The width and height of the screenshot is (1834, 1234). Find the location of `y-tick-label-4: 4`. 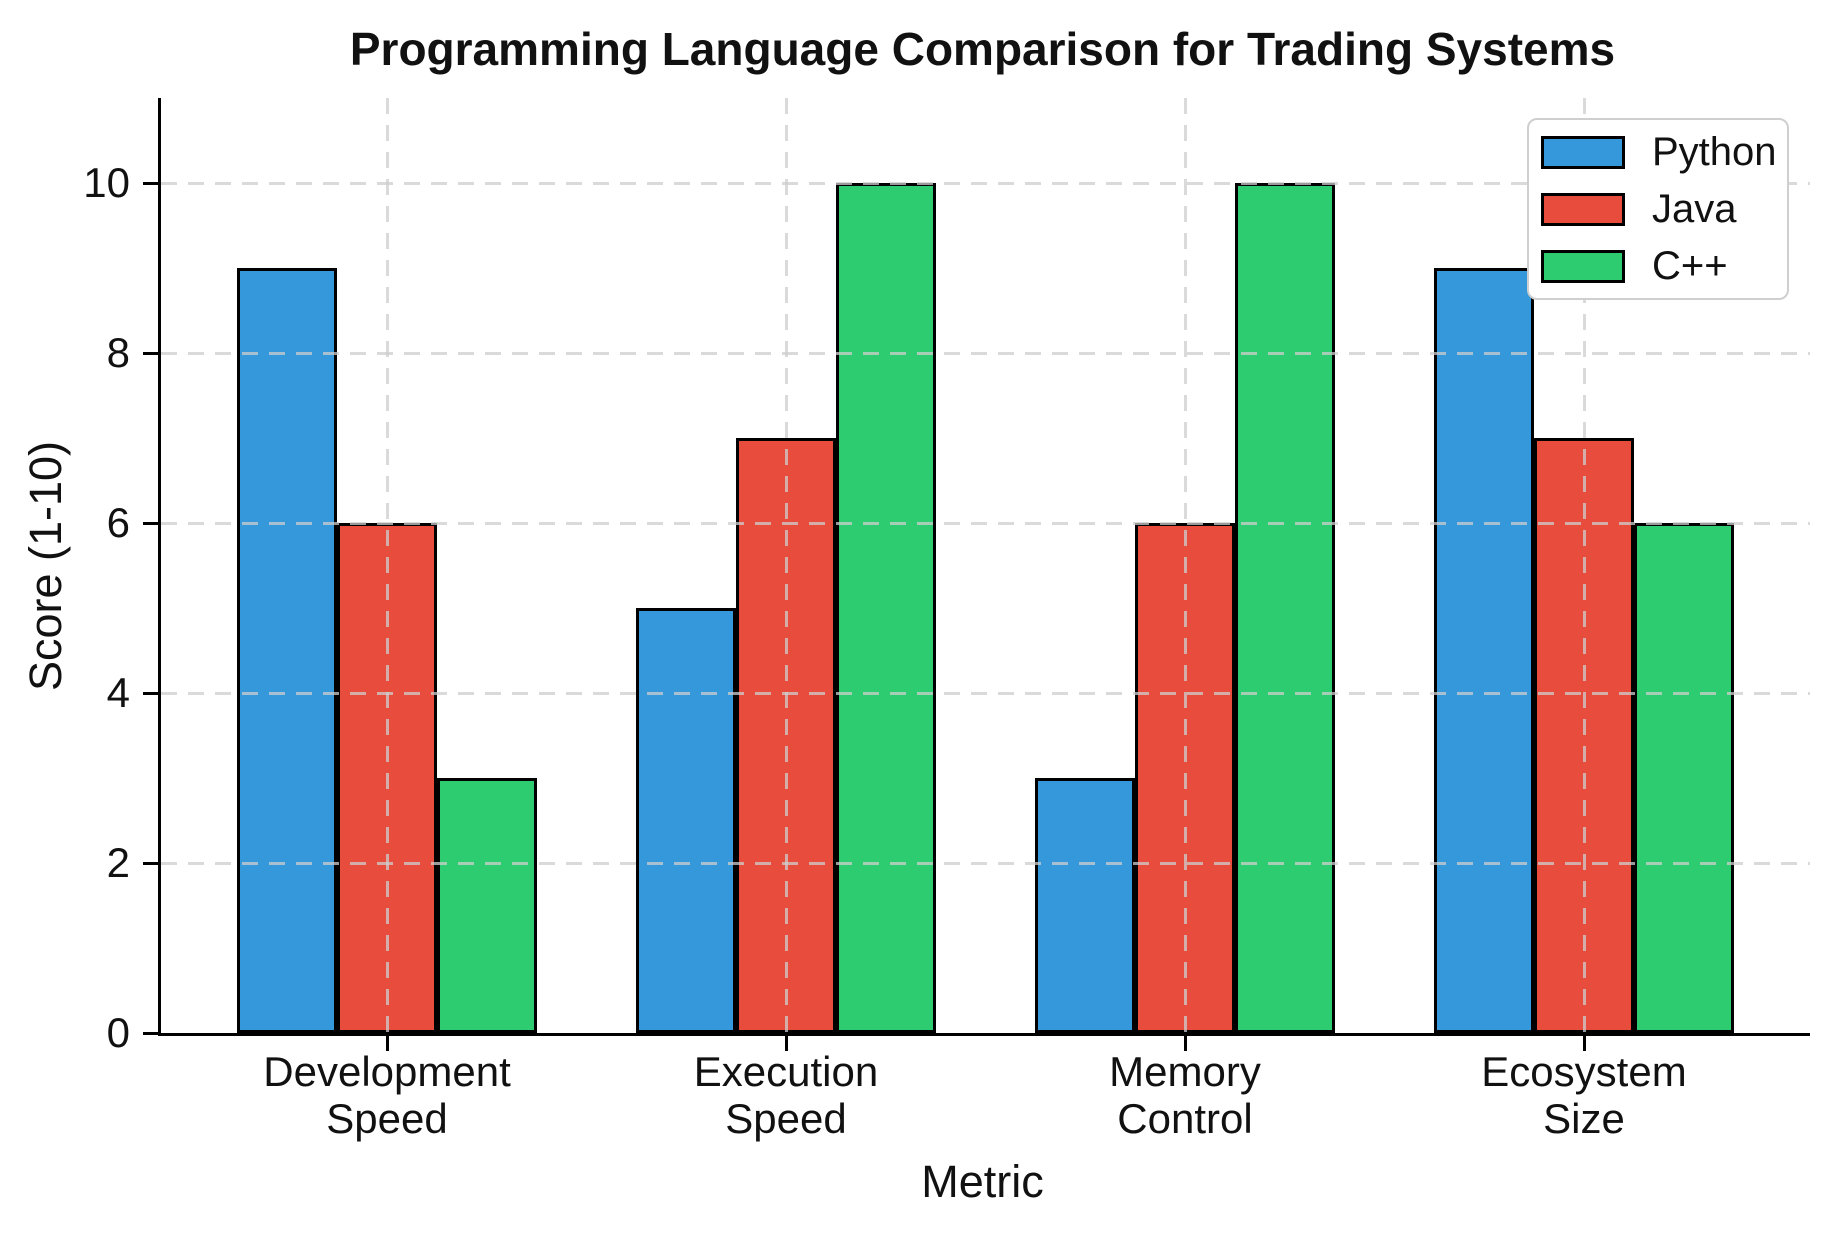

y-tick-label-4: 4 is located at coordinates (118, 692).